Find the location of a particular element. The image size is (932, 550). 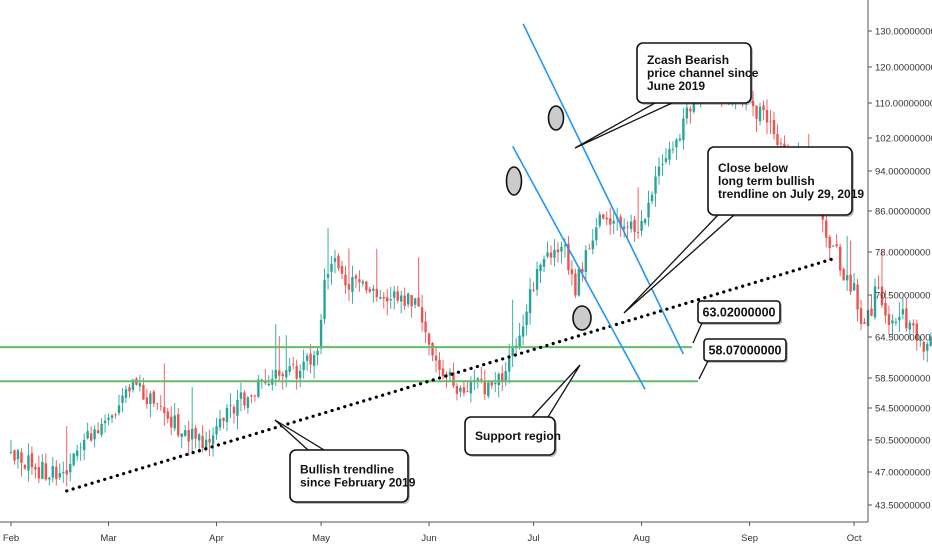

y-tick-label: 43.50000000 is located at coordinates (902, 506).